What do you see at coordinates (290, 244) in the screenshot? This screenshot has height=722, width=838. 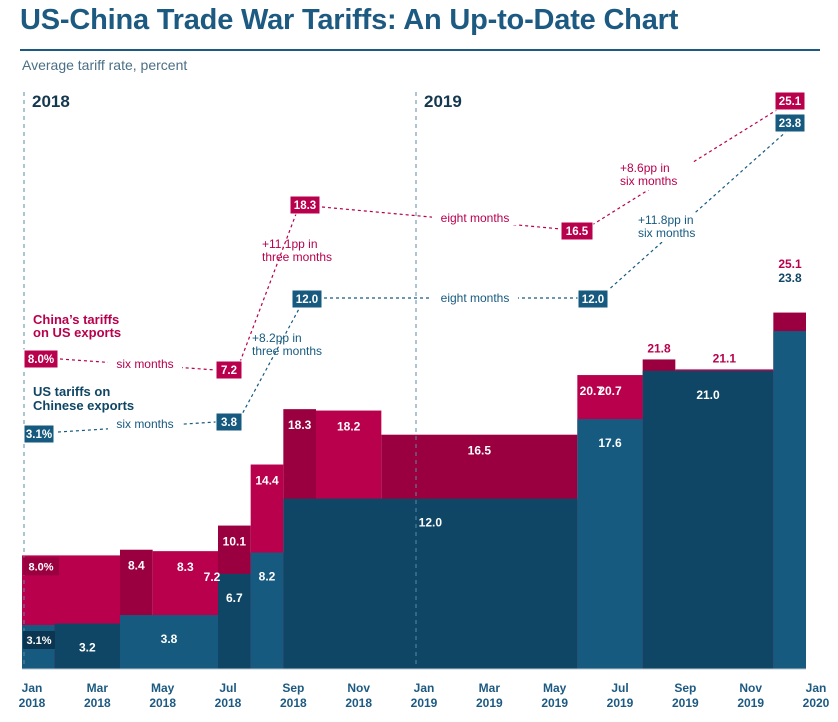 I see `china-annot-text: +11.1pp in` at bounding box center [290, 244].